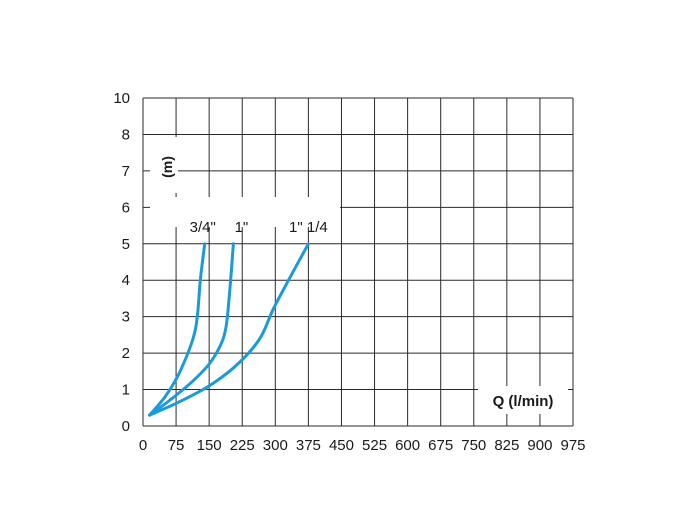  What do you see at coordinates (143, 445) in the screenshot?
I see `x-tick-label: 0` at bounding box center [143, 445].